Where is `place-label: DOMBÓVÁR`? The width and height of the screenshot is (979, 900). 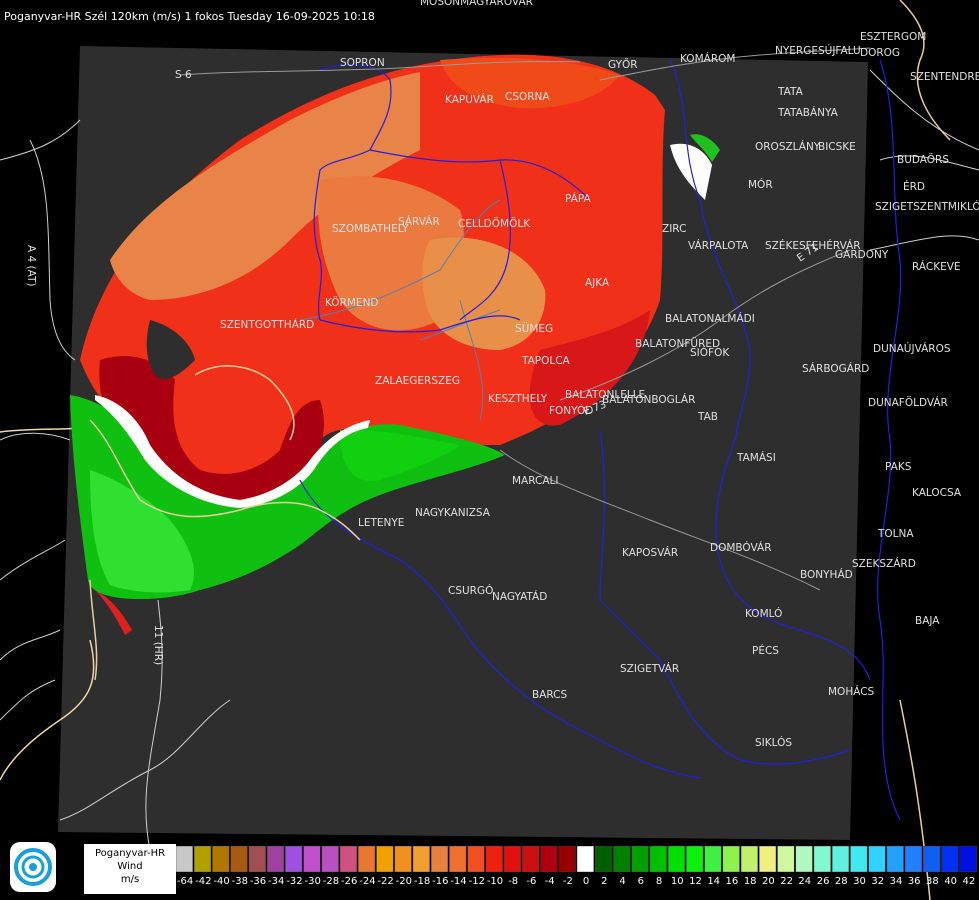 place-label: DOMBÓVÁR is located at coordinates (741, 547).